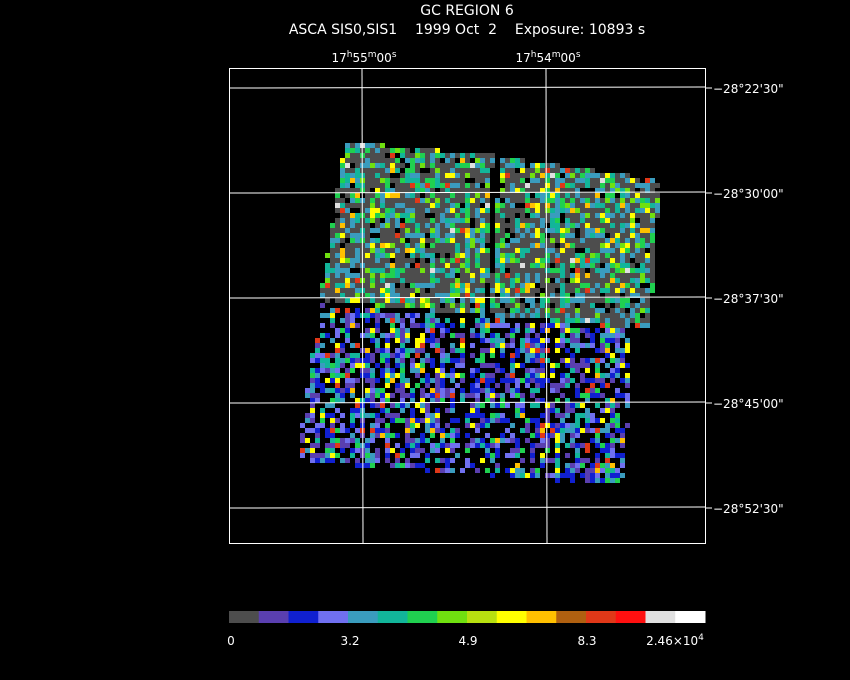  Describe the element at coordinates (522, 58) in the screenshot. I see `label-part: 17` at that location.